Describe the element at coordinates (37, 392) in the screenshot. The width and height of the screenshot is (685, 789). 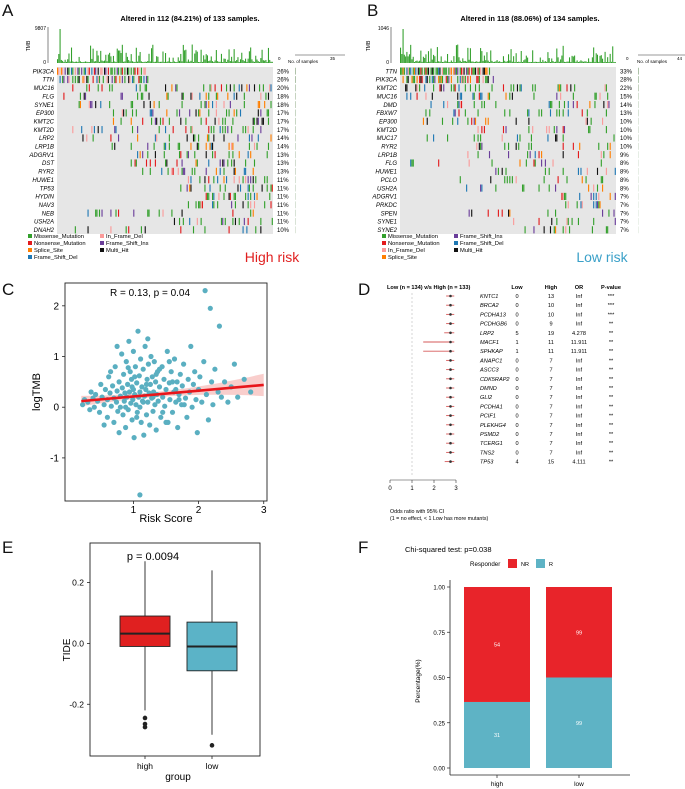
I see `y-axis-label: logTMB` at that location.